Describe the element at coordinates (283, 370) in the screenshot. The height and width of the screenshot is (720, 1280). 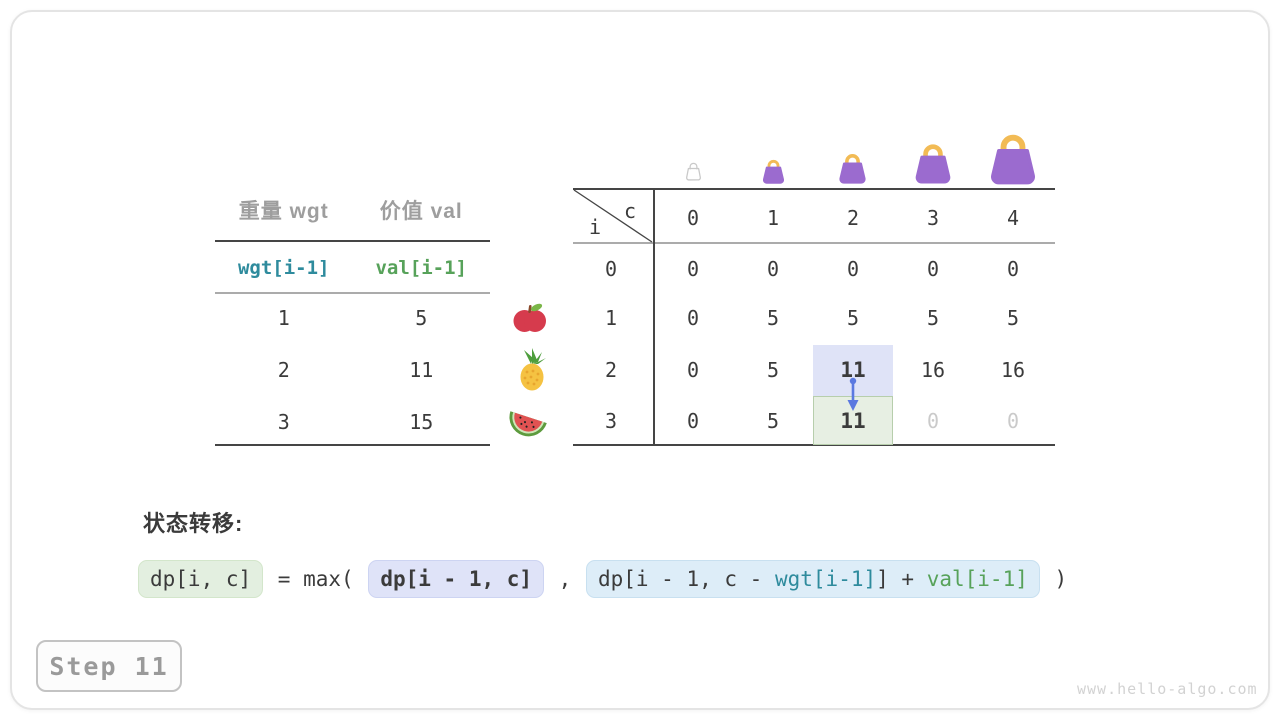
I see `item2-weight: 2` at that location.